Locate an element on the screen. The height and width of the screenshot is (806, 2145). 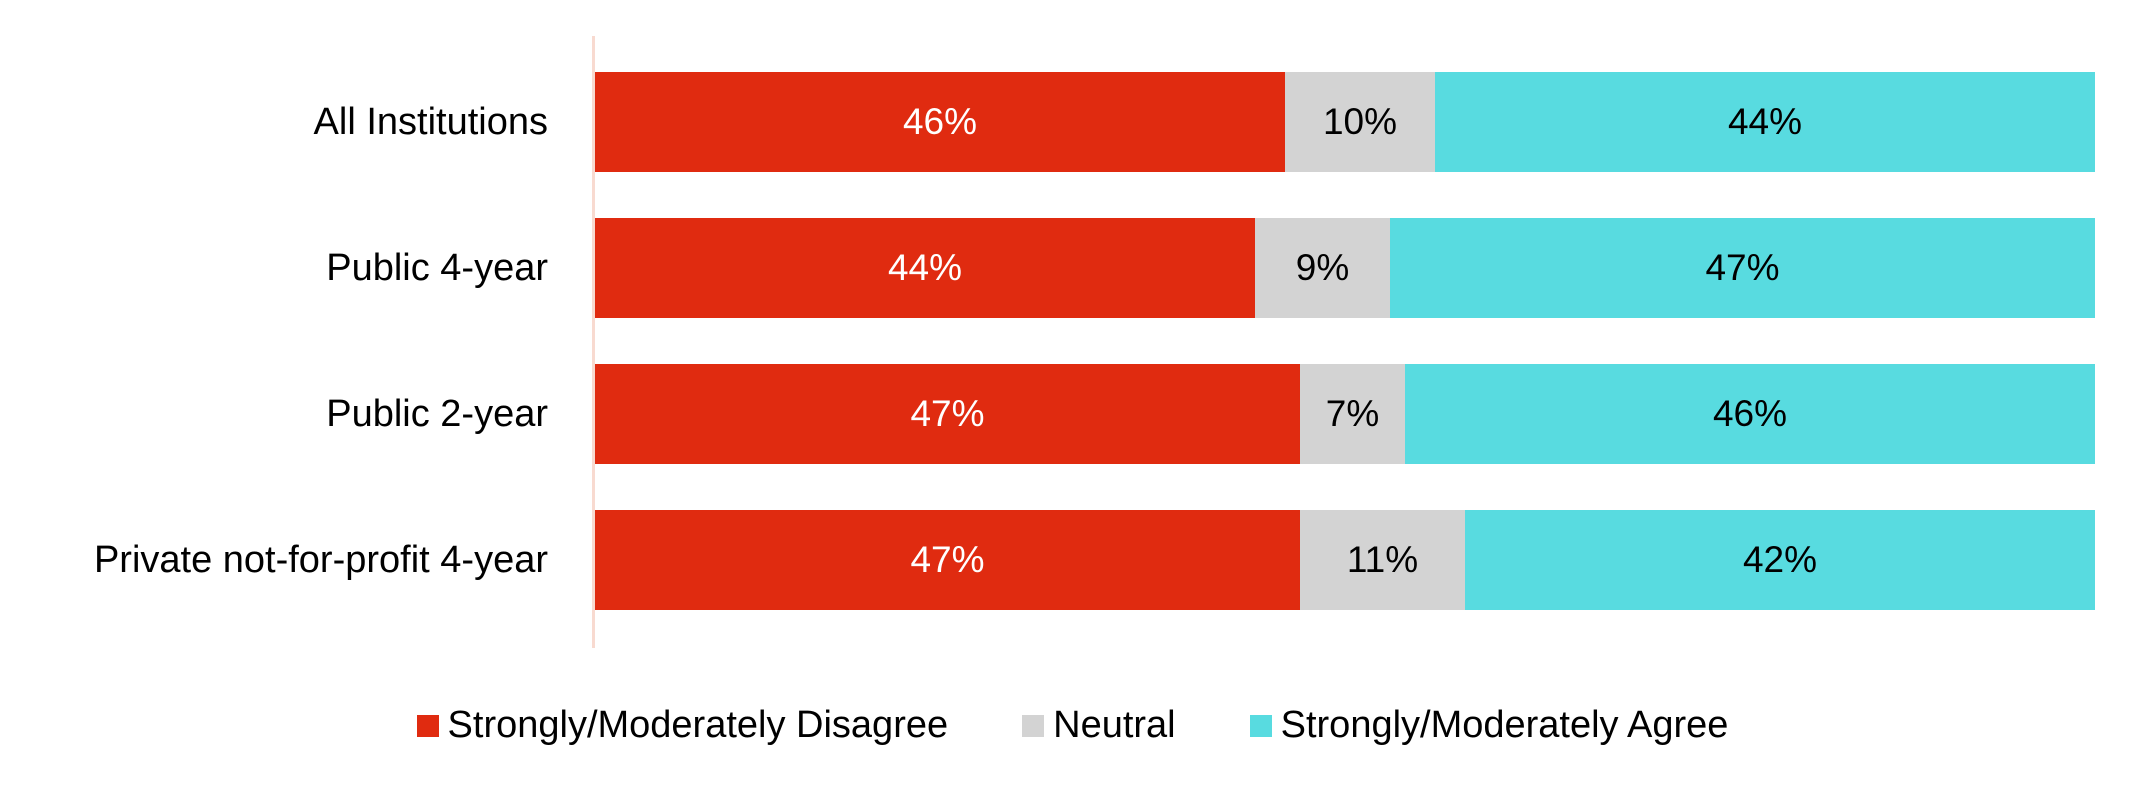
bar-segment-strongly-moderately-agree: 42% is located at coordinates (1780, 560).